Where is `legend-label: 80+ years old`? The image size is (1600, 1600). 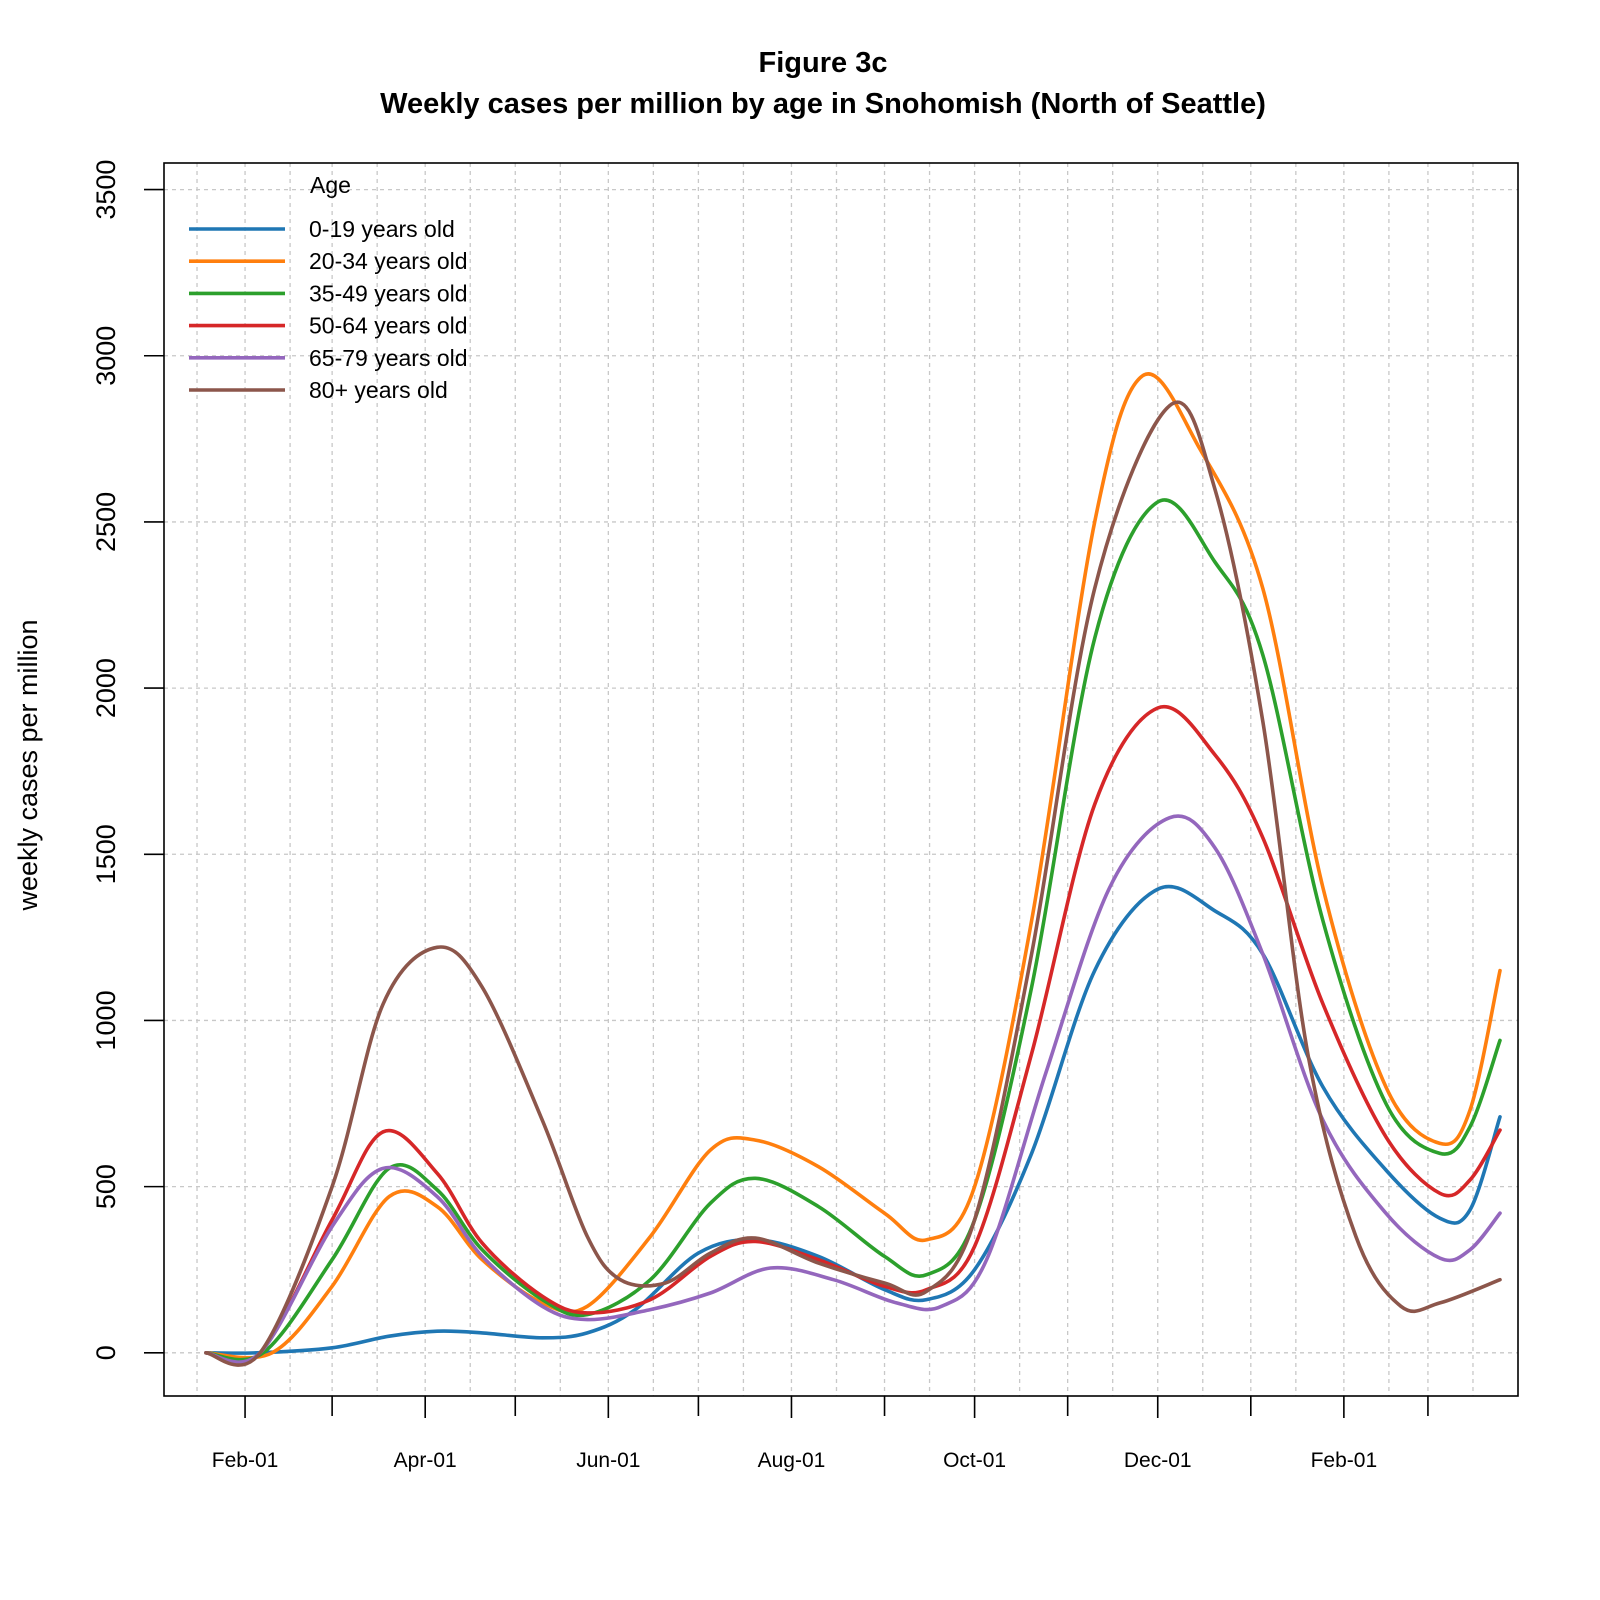 legend-label: 80+ years old is located at coordinates (378, 390).